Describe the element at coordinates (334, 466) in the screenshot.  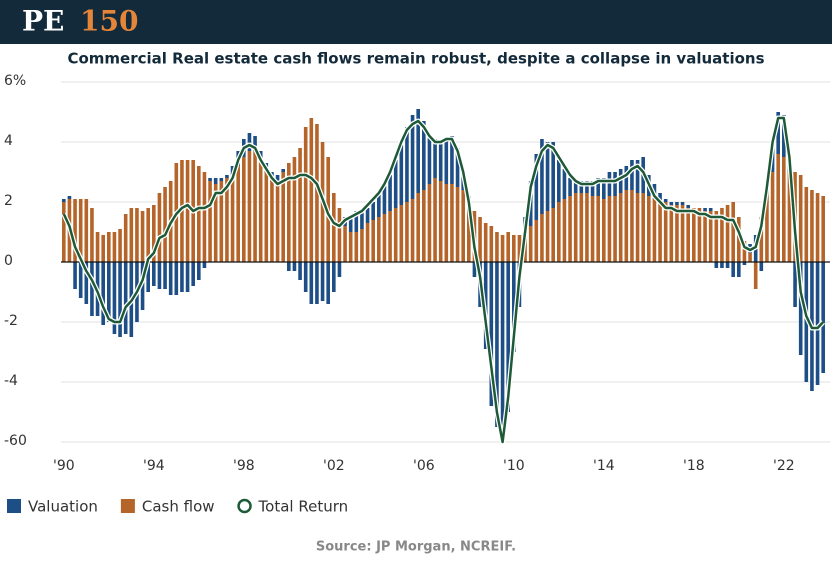
I see `x-tick-label: '02` at that location.